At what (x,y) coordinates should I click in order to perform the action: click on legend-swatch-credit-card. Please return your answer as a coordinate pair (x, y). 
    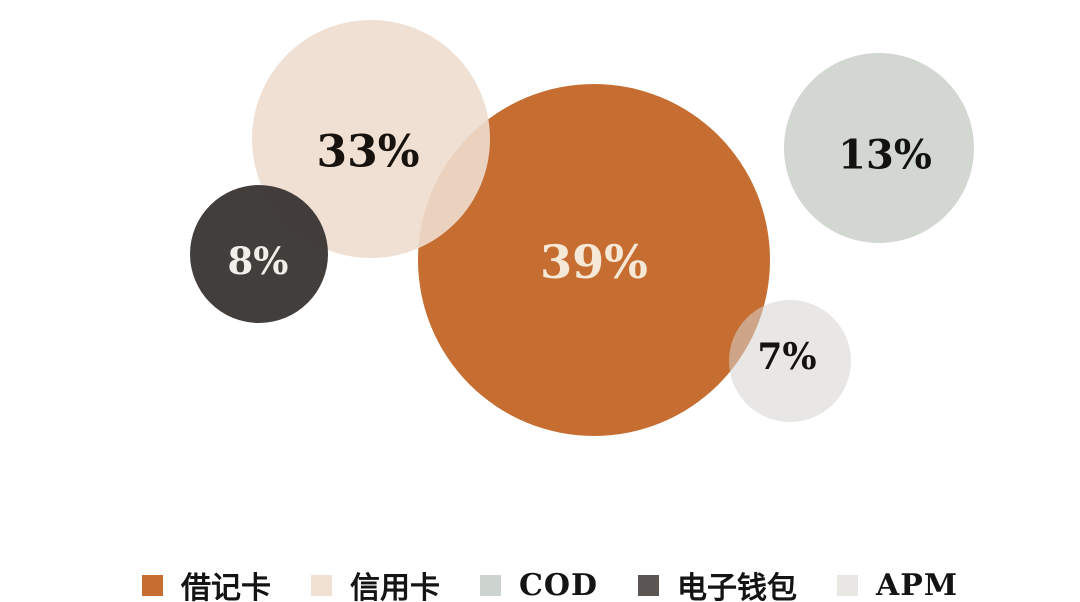
    Looking at the image, I should click on (321, 585).